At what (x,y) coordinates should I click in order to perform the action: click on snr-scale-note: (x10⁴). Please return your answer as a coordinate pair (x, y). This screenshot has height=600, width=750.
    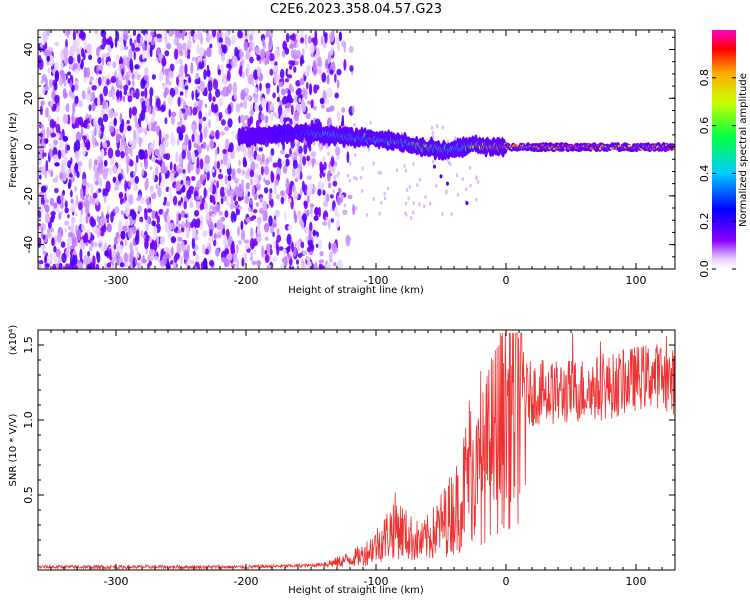
    Looking at the image, I should click on (13, 340).